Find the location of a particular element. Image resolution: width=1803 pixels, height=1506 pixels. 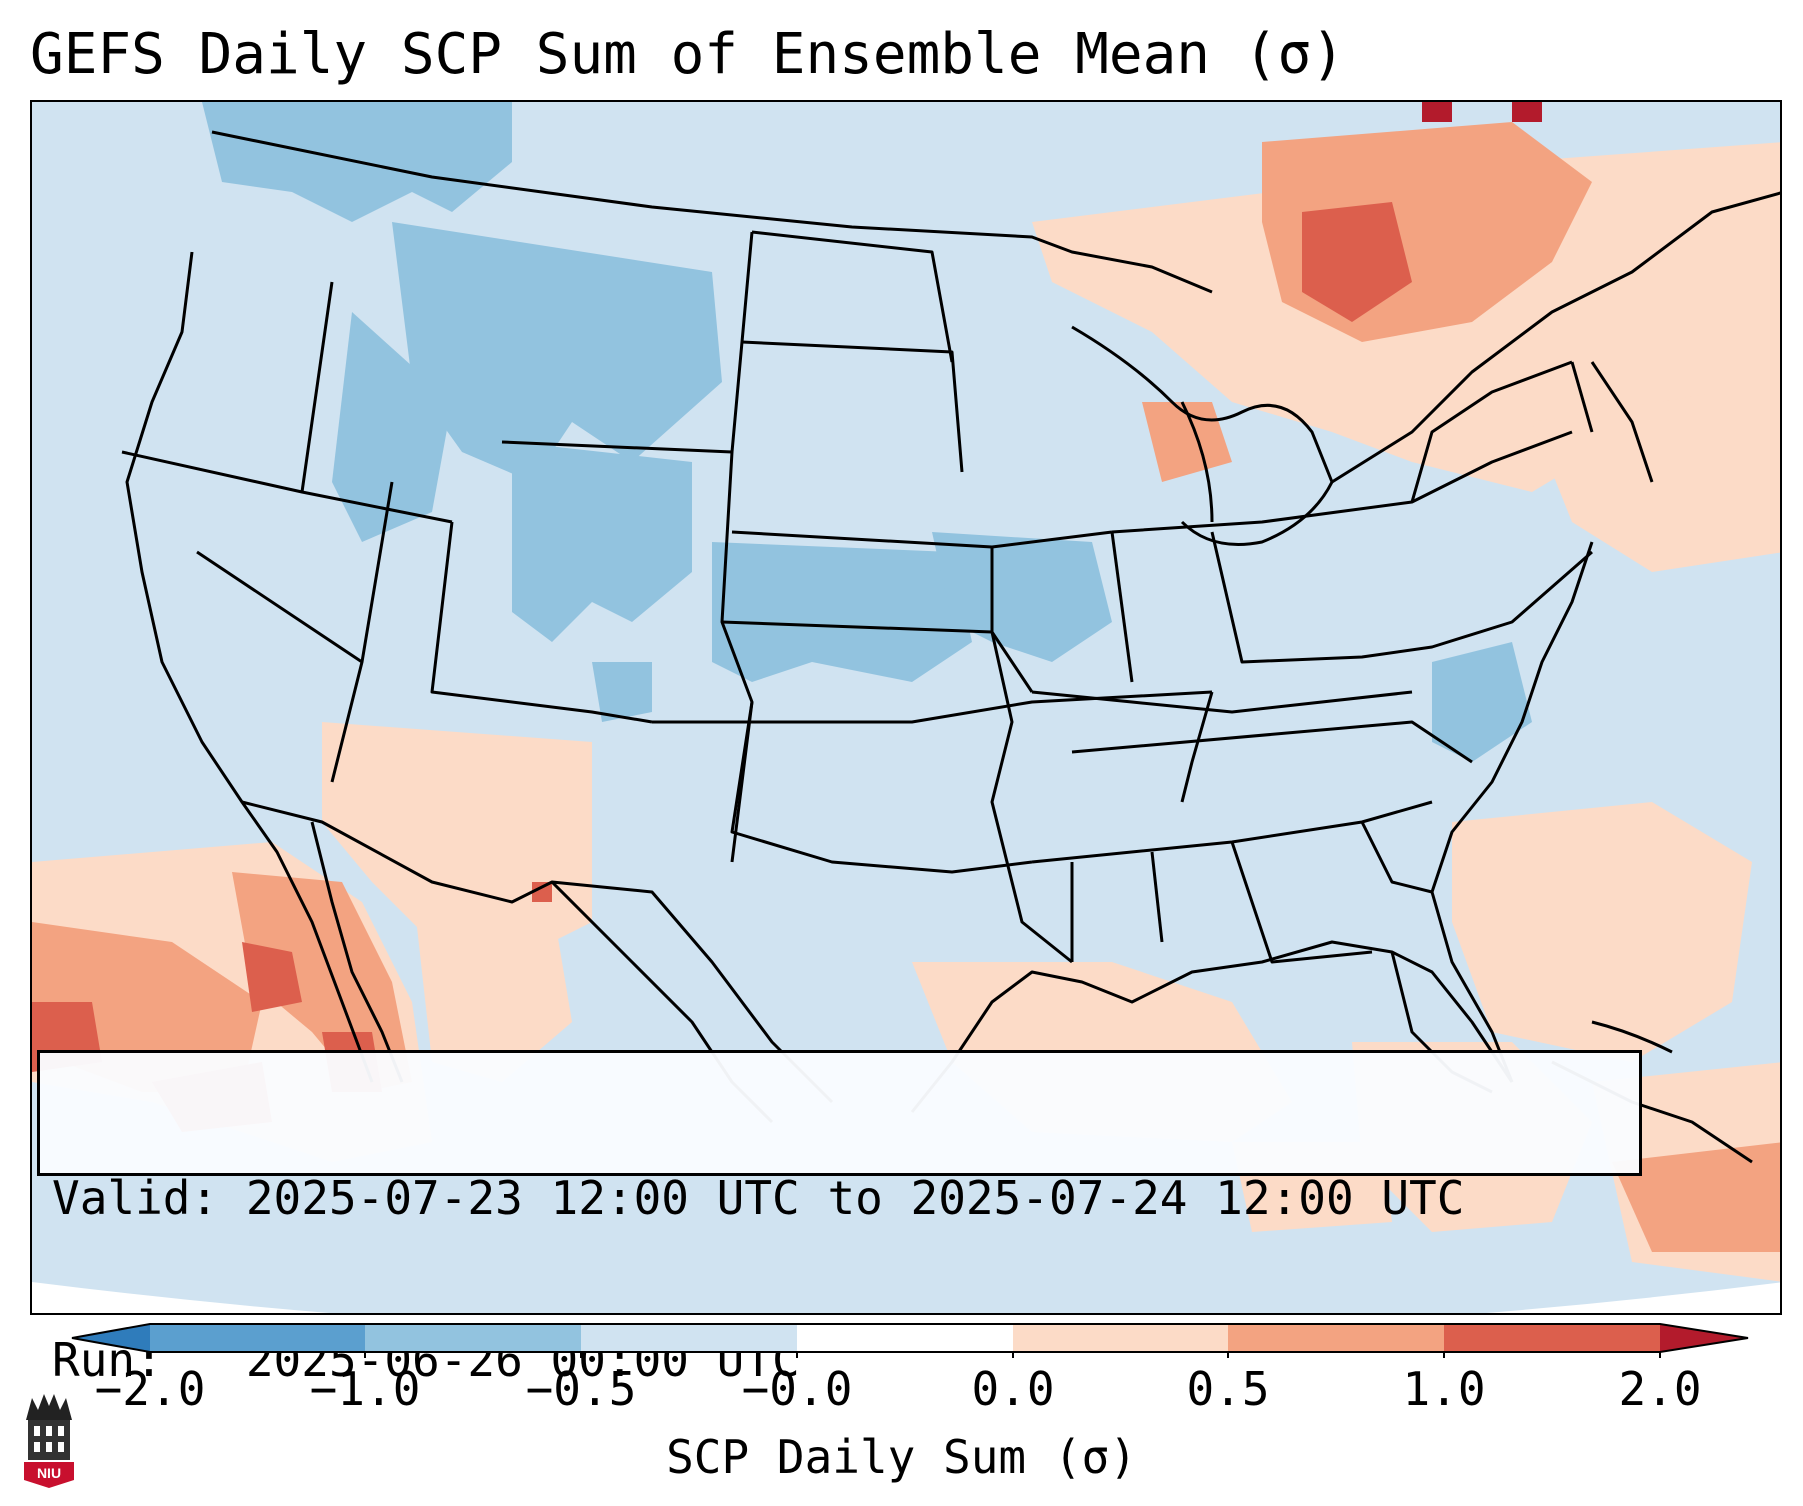

niu-logo: NIU is located at coordinates (49, 1441).